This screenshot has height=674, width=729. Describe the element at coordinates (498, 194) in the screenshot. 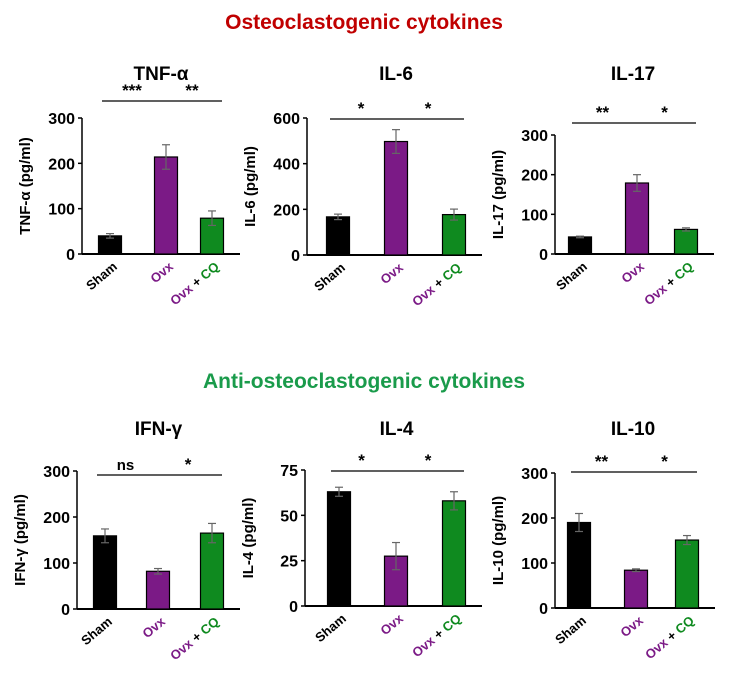

I see `y-axis-label: IL-17 (pg/ml)` at that location.